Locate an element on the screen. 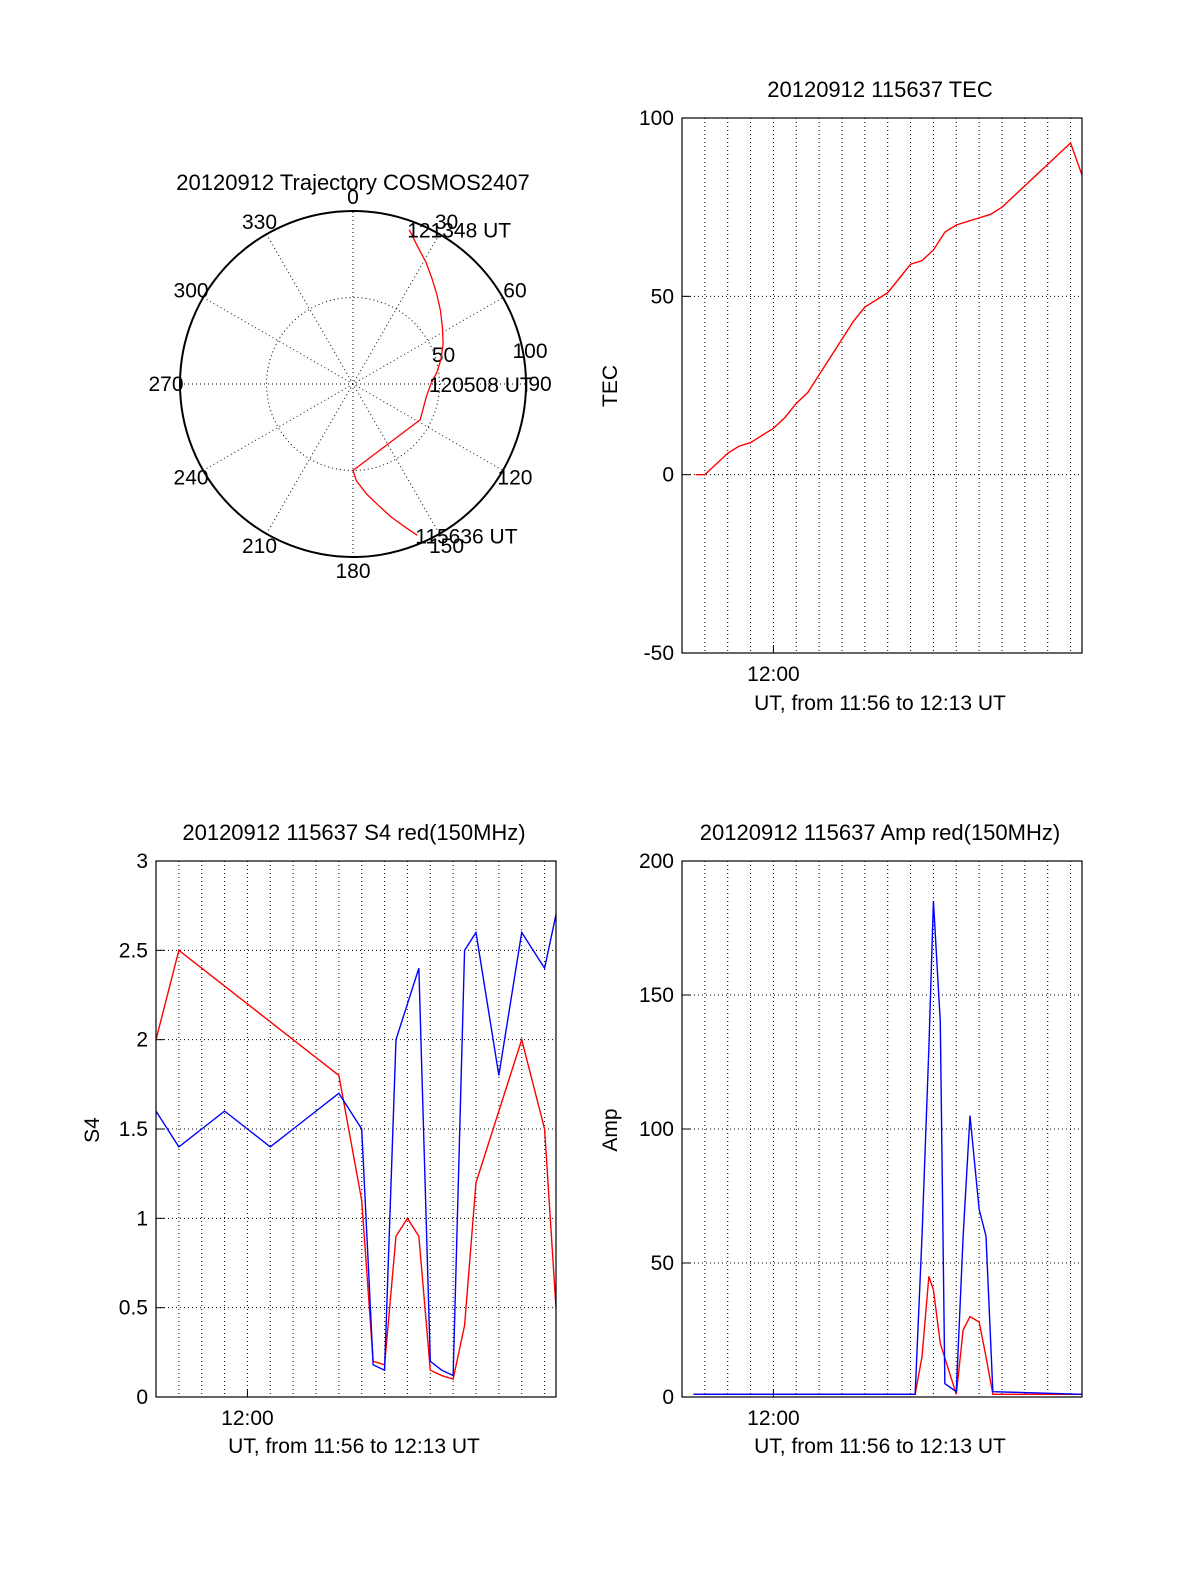 This screenshot has height=1575, width=1200. polar-angle-label: 30 is located at coordinates (446, 222).